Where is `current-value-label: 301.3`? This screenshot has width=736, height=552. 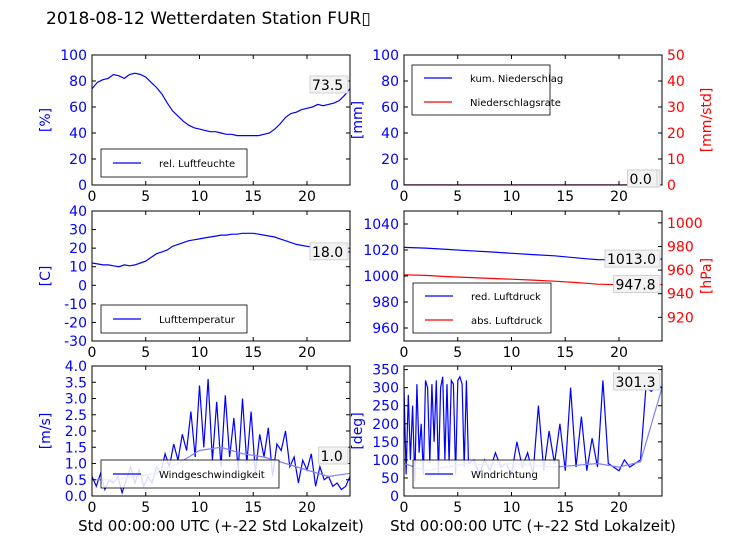 current-value-label: 301.3 is located at coordinates (636, 383).